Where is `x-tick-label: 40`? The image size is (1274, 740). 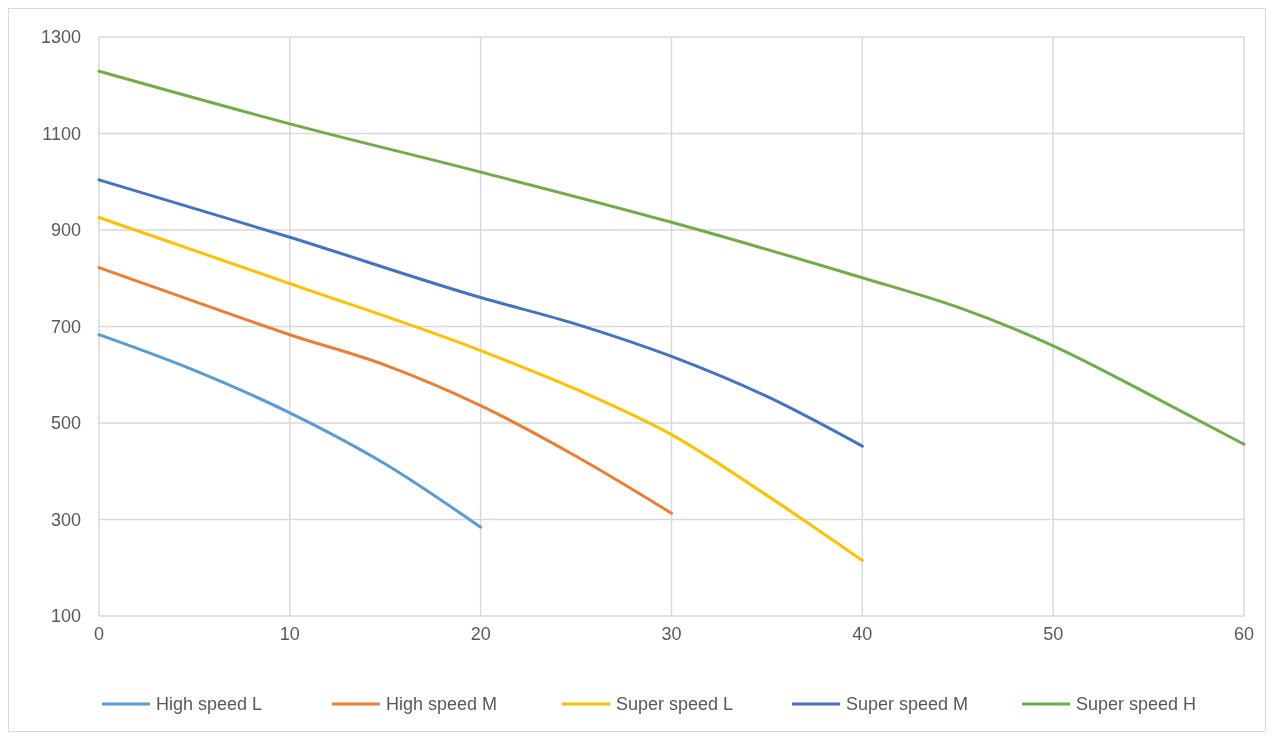 x-tick-label: 40 is located at coordinates (862, 634).